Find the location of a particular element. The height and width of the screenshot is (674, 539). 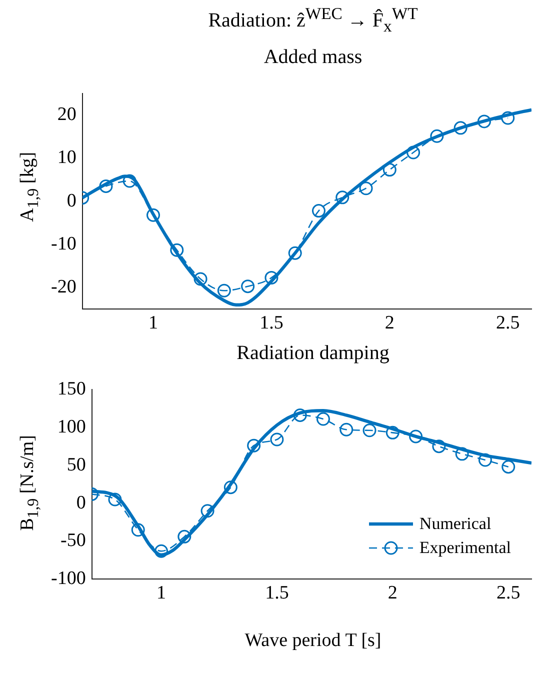

y-tick-label: -10 is located at coordinates (63, 243).